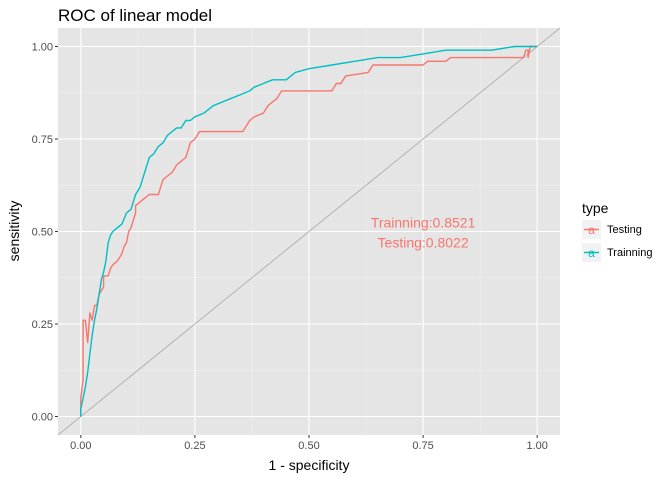  I want to click on x-axis-ticks: 0.00 0.25 0.50 0.75 1.00, so click(309, 443).